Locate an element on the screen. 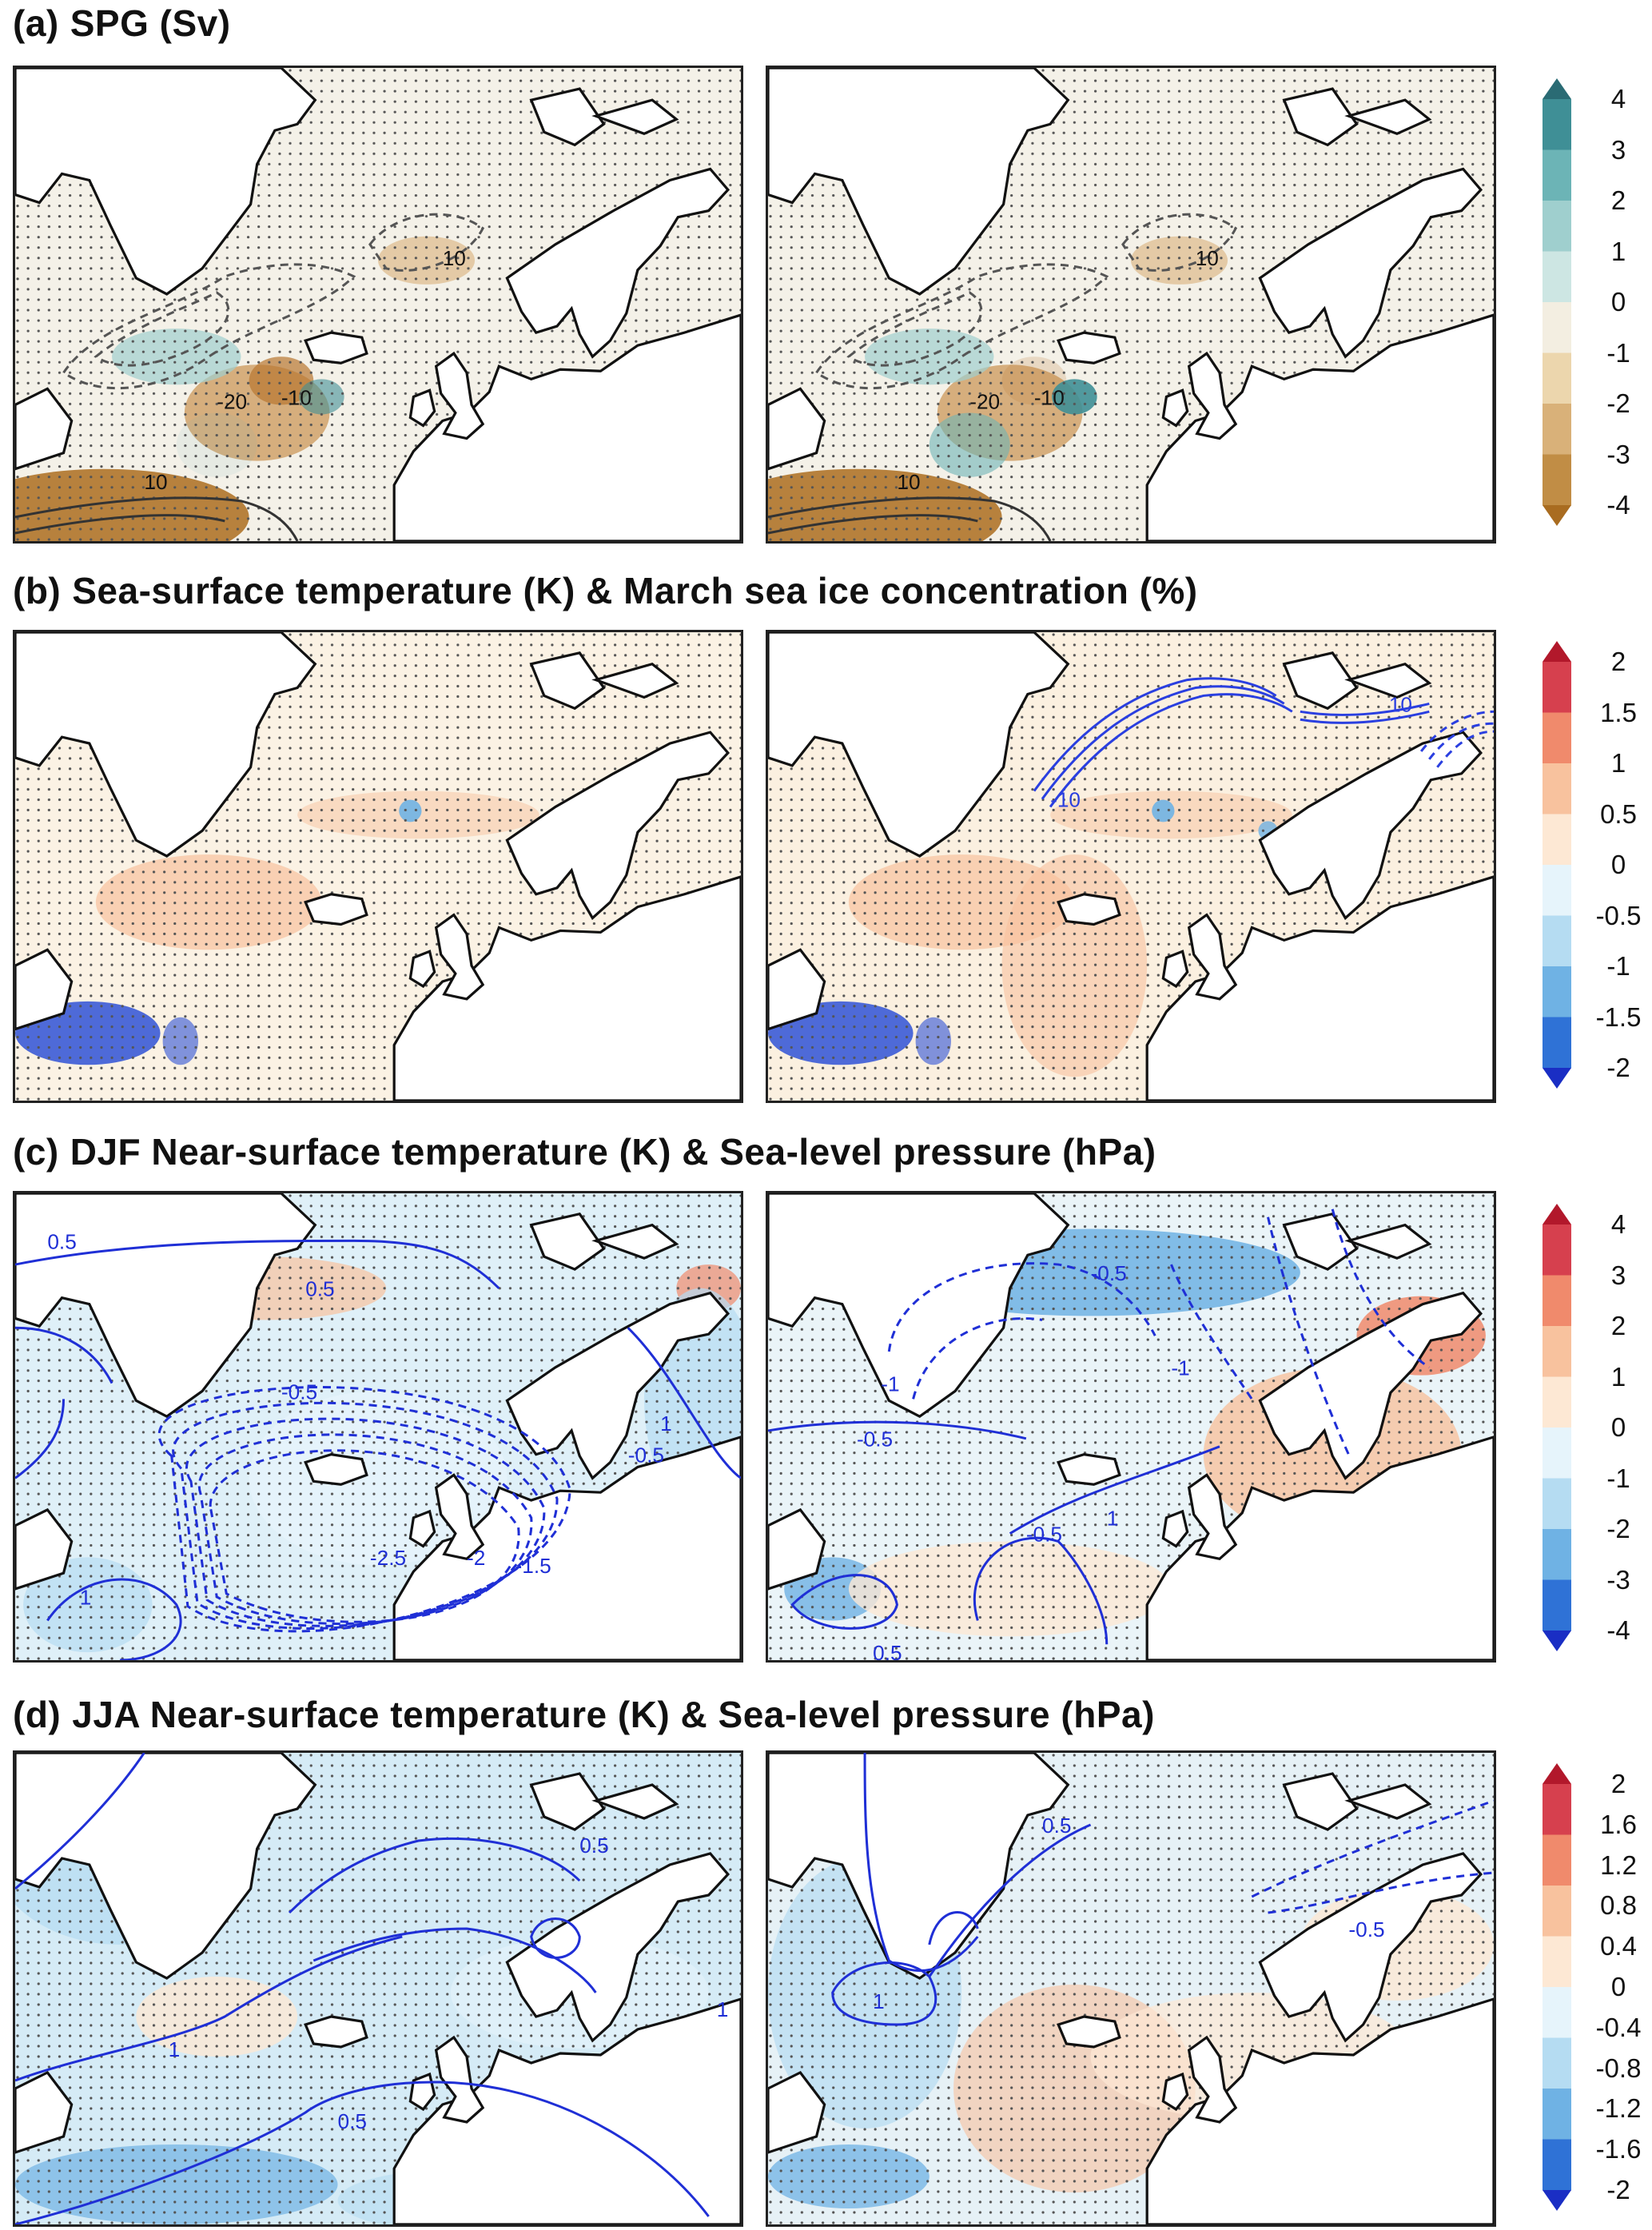 The width and height of the screenshot is (1652, 2230). map-d-right: 0.5 1 -0.5 is located at coordinates (1131, 1988).